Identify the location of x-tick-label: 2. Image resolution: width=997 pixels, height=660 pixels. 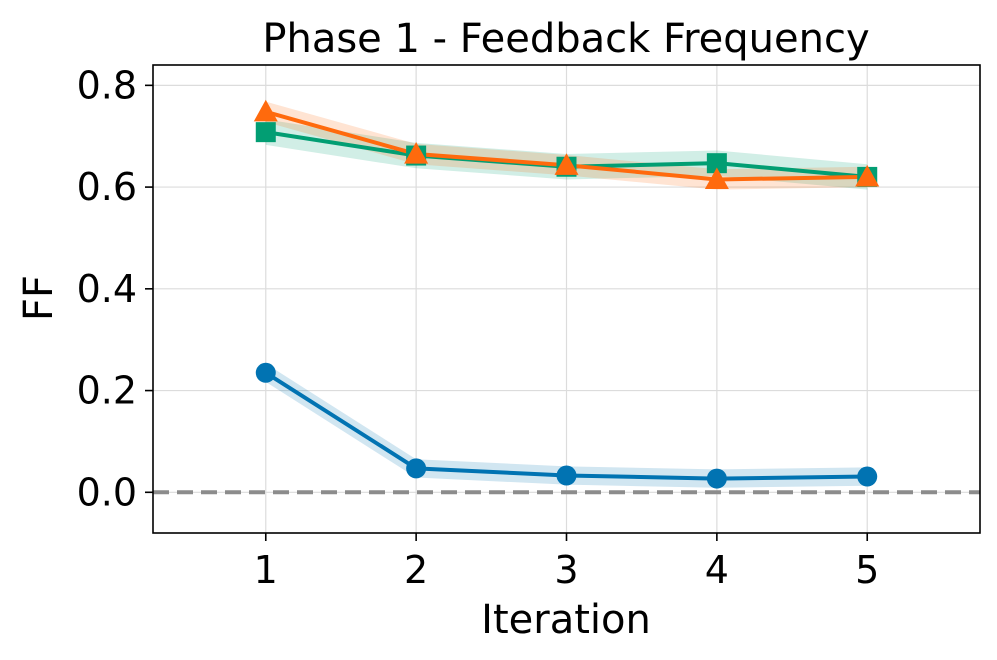
(416, 570).